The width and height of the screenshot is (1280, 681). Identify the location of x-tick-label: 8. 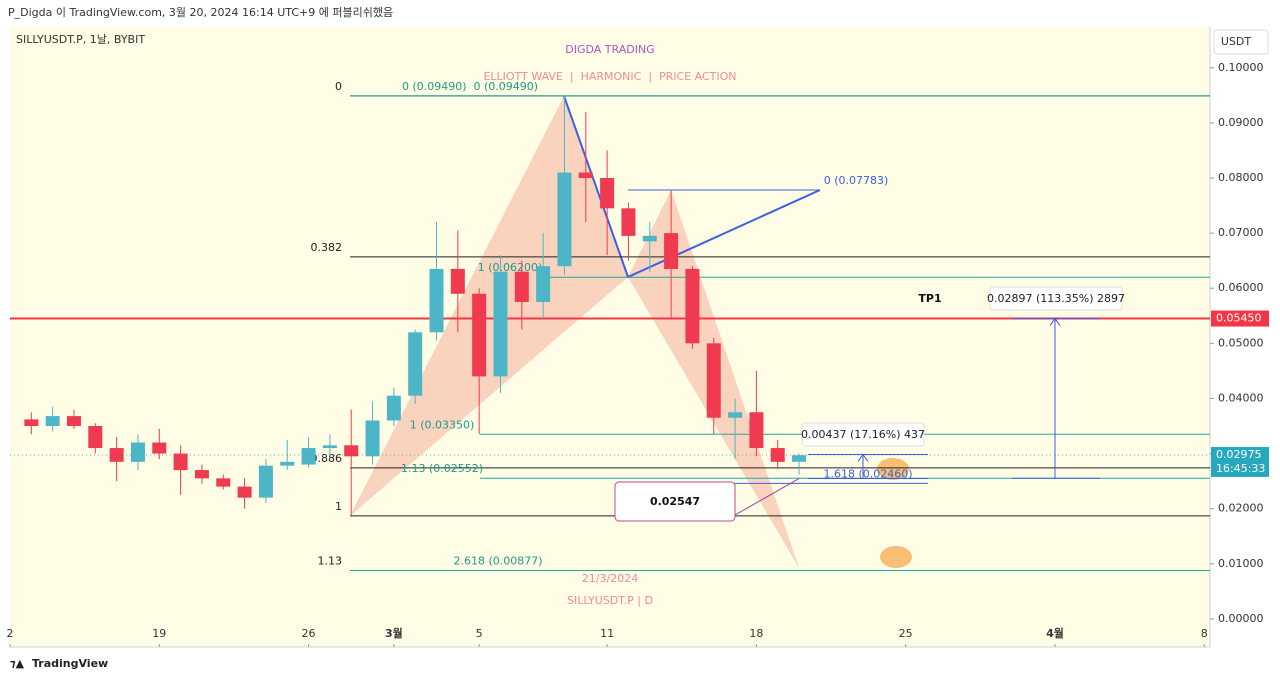
(1204, 633).